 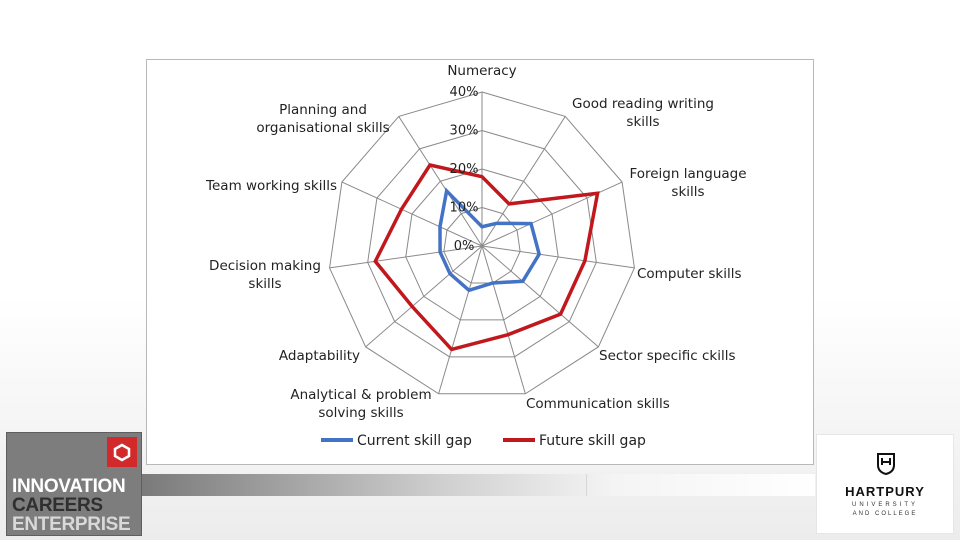 What do you see at coordinates (322, 128) in the screenshot?
I see `axis-label-10-line-1: organisational skills` at bounding box center [322, 128].